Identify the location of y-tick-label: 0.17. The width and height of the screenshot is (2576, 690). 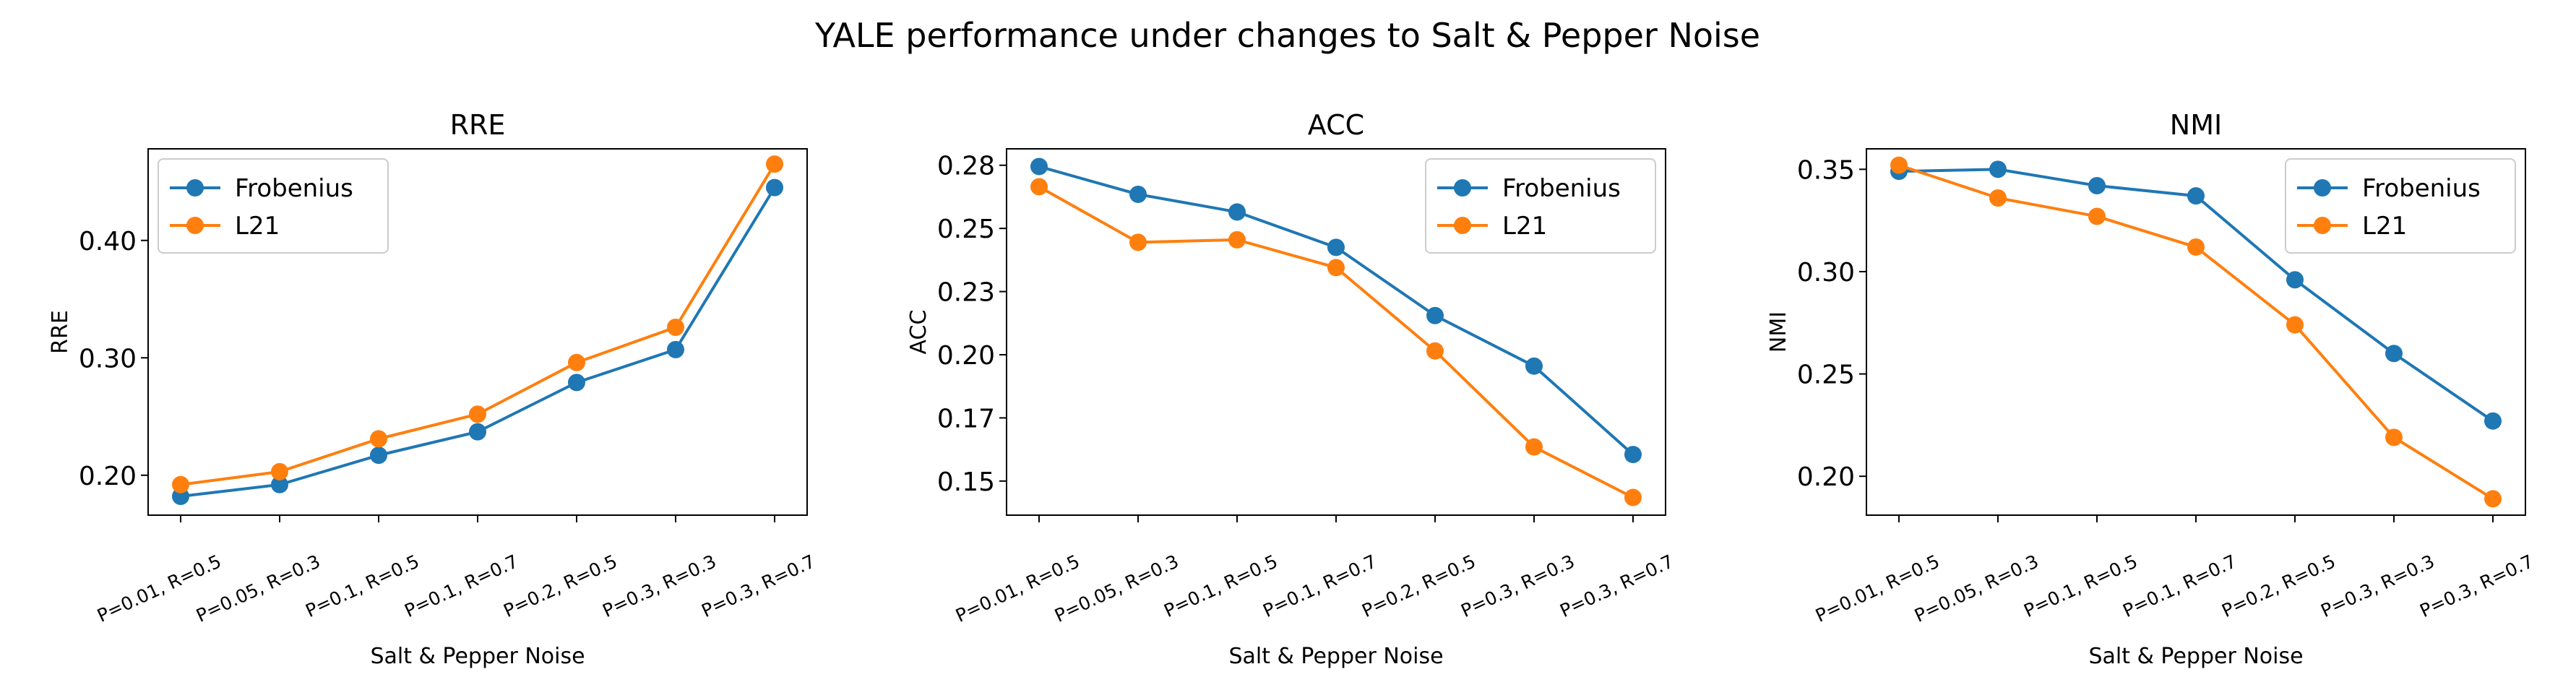
(966, 419).